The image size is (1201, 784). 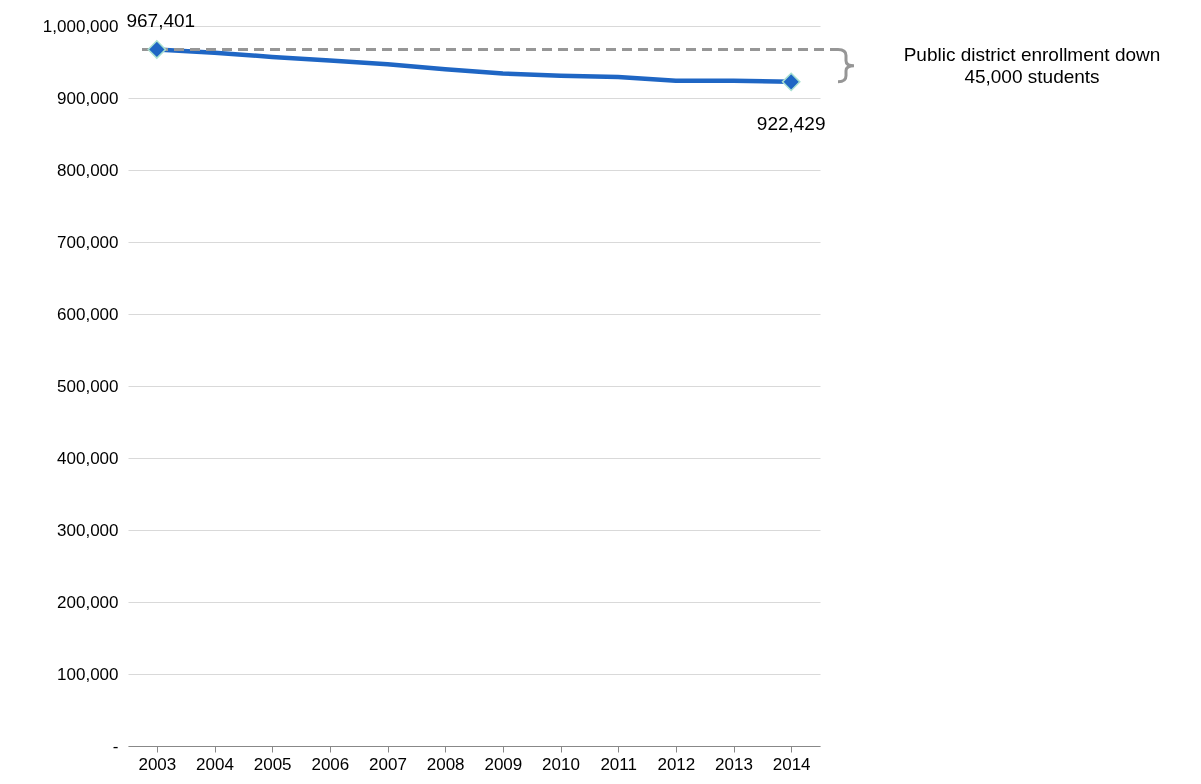 I want to click on x-tick-label: 2009, so click(x=503, y=764).